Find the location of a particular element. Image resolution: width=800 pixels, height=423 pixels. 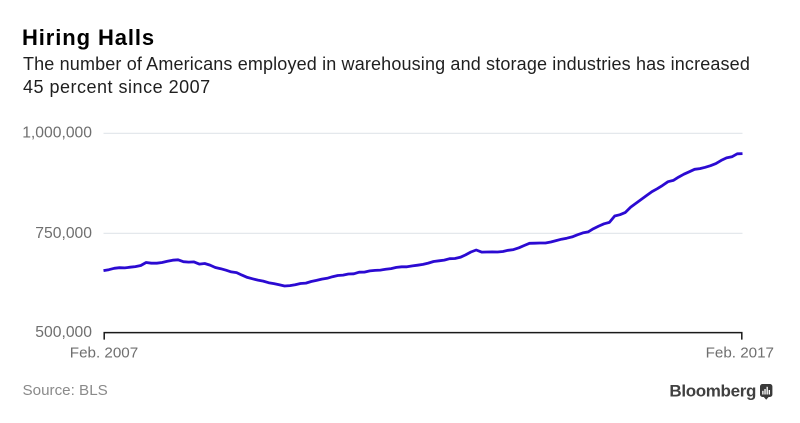

svg-text: 750,000 is located at coordinates (63, 233).